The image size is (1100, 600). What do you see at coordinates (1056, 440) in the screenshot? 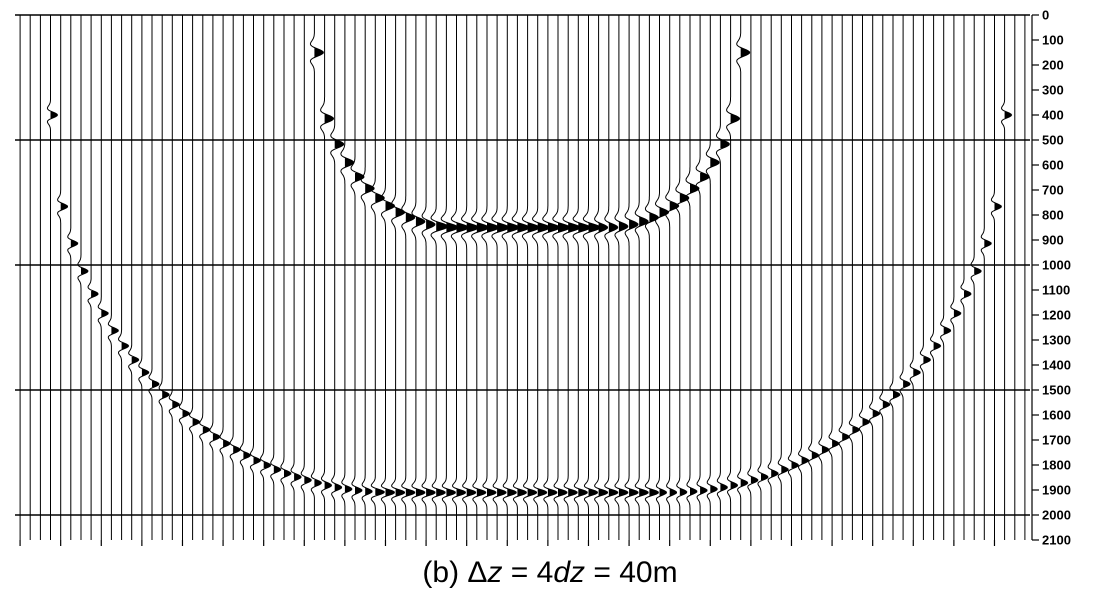
I see `depth-tick-label: 1700` at bounding box center [1056, 440].